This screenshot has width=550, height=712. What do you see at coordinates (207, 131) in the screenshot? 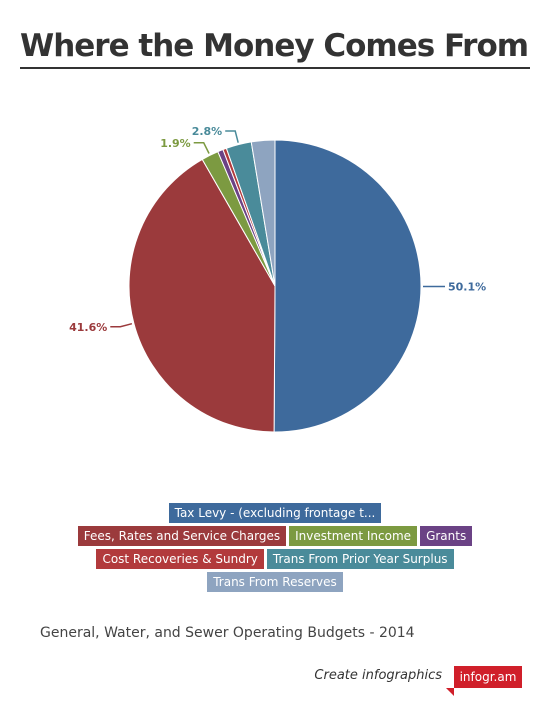
I see `data-label-5: 2.8%` at bounding box center [207, 131].